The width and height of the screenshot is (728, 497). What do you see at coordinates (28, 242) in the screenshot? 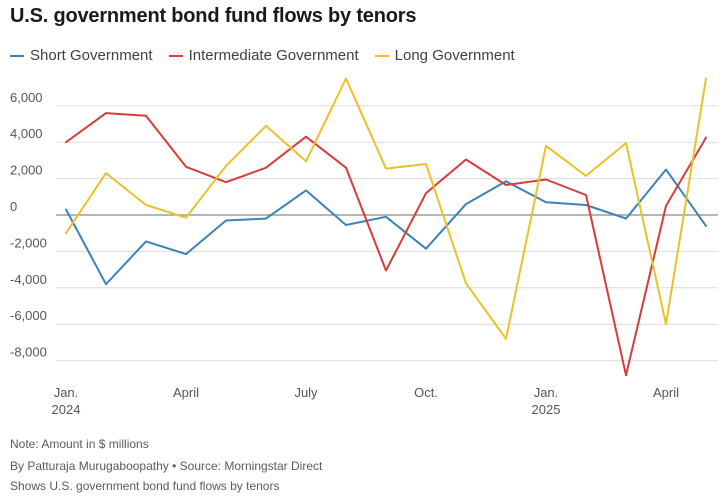
I see `y-tick-label: -2,000` at bounding box center [28, 242].